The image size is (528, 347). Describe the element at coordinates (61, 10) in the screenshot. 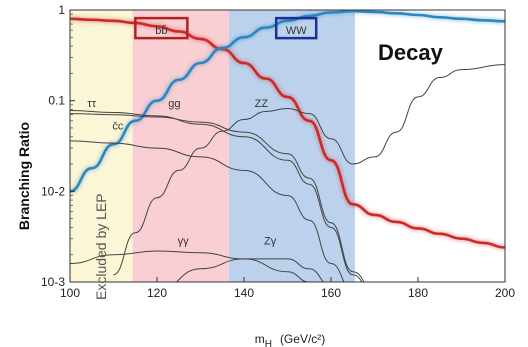

I see `y-tick-label-3: 1` at that location.